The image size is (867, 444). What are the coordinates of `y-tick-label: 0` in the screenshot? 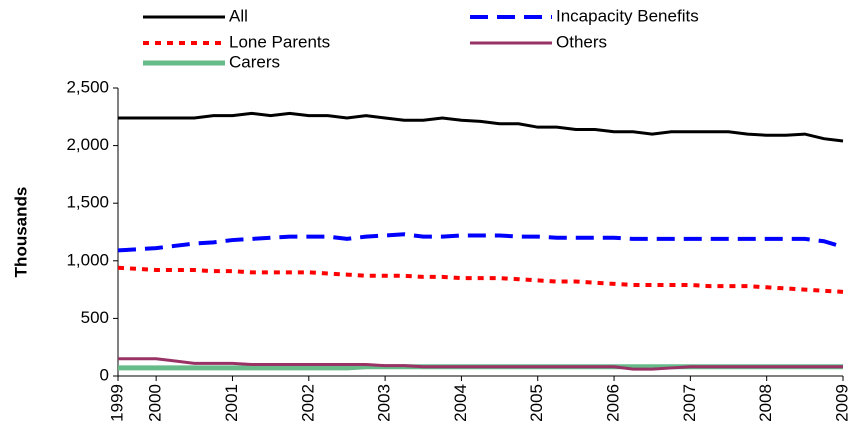 It's located at (104, 374).